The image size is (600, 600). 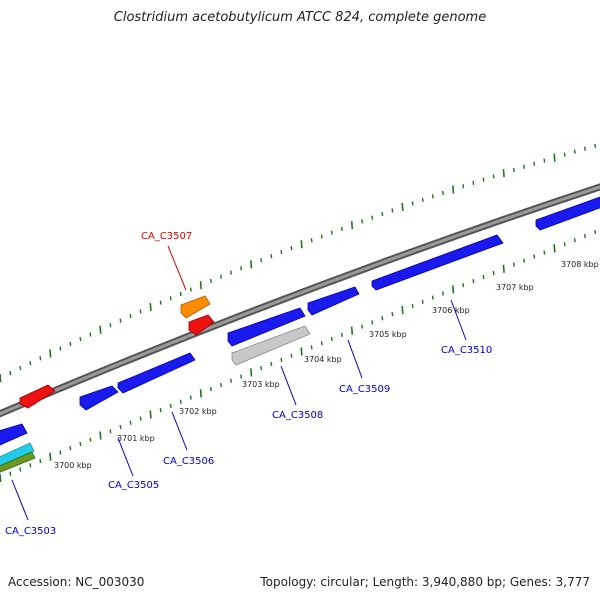 I want to click on tick-label: 3708 kbp, so click(x=580, y=264).